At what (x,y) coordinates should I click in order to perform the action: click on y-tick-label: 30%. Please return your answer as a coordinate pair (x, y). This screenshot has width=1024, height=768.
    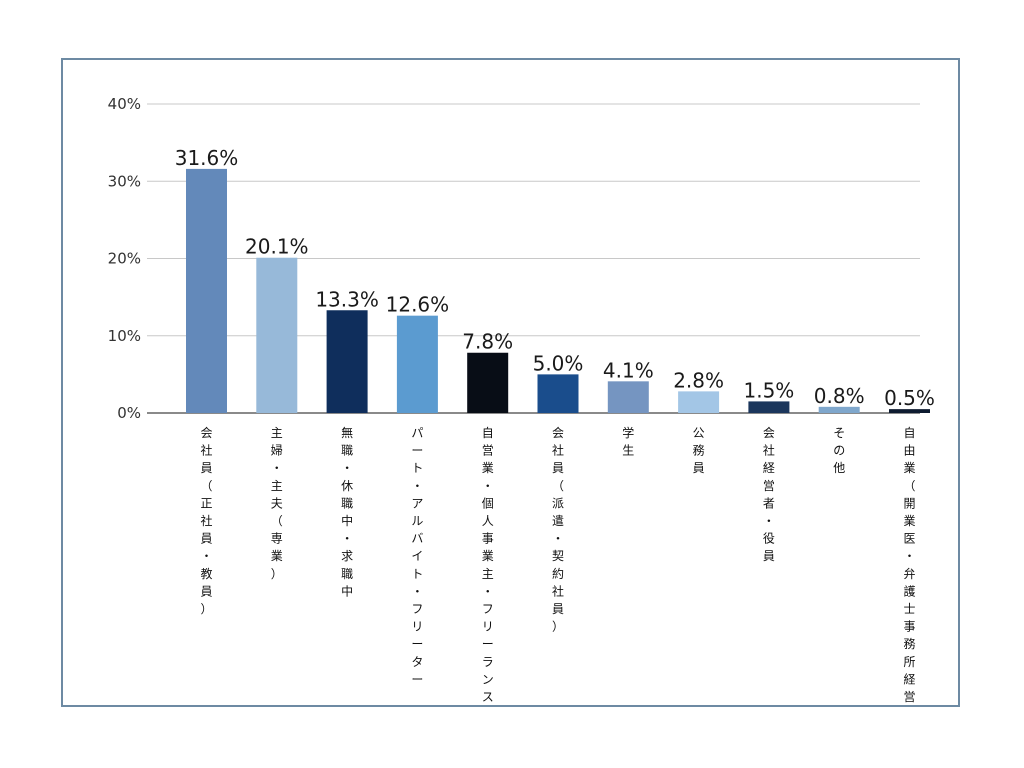
    Looking at the image, I should click on (124, 181).